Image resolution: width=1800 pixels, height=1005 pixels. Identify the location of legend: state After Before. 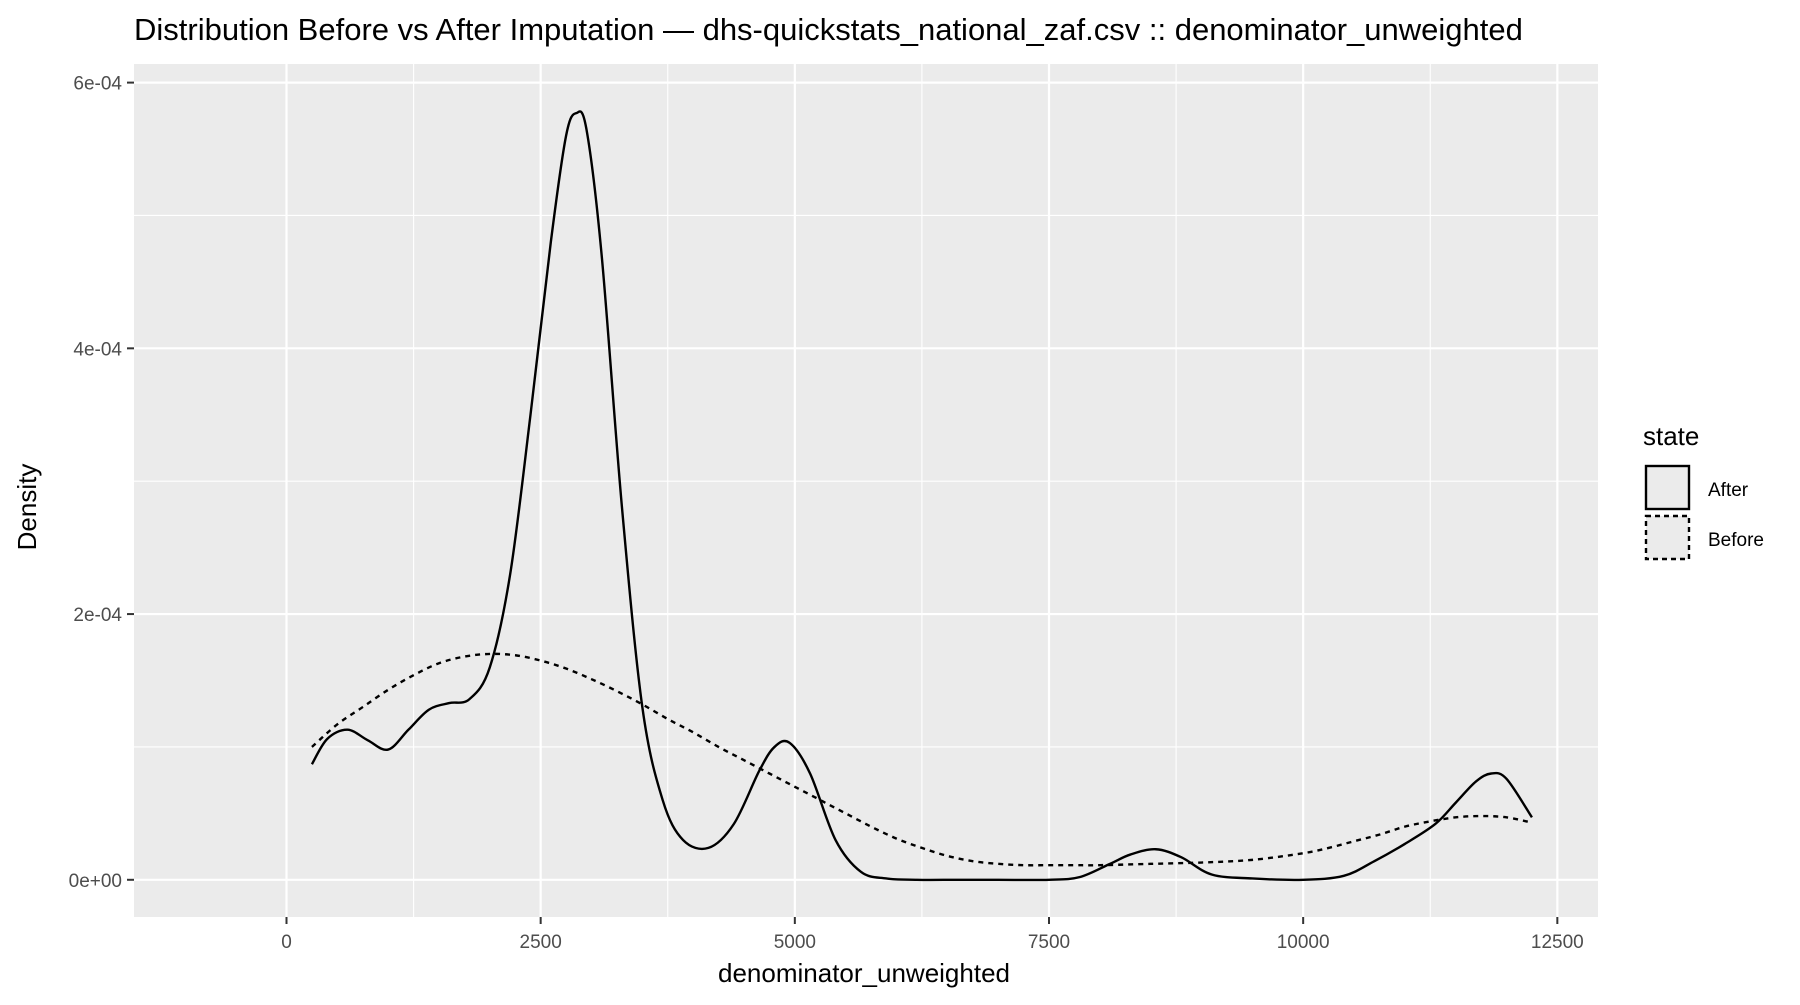
(1703, 491).